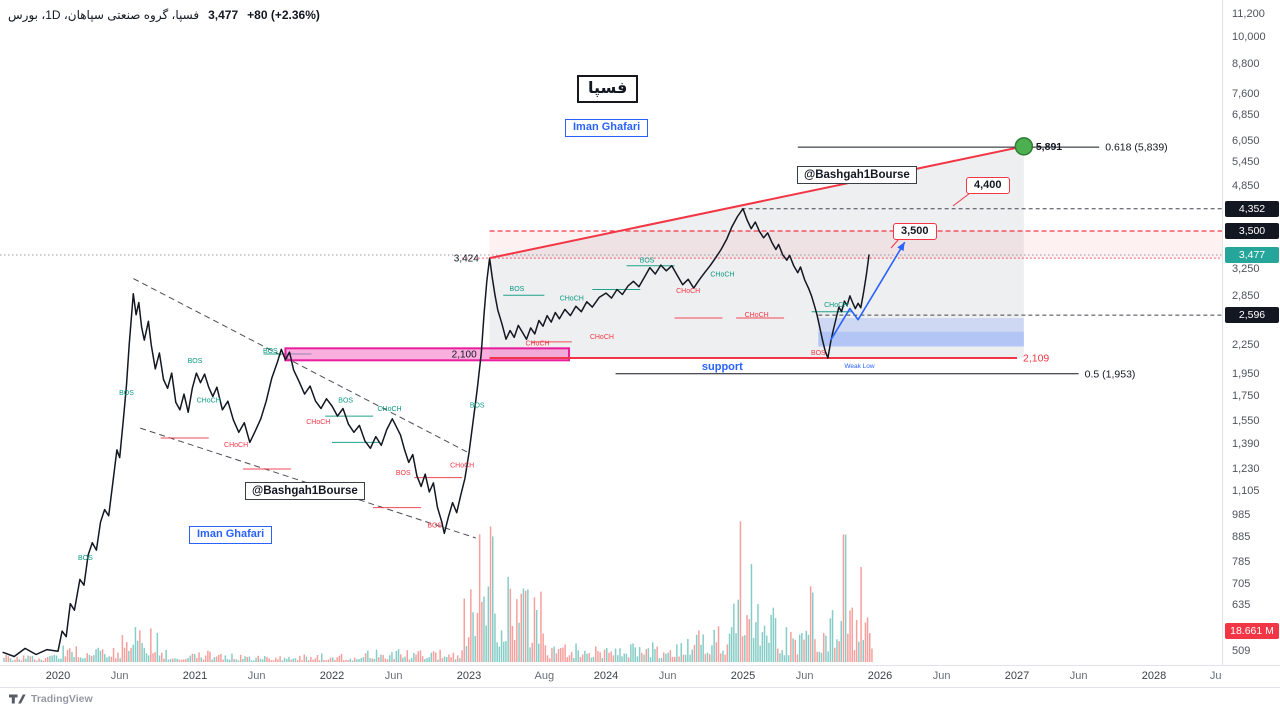  What do you see at coordinates (606, 676) in the screenshot?
I see `time-tick-label: 2024` at bounding box center [606, 676].